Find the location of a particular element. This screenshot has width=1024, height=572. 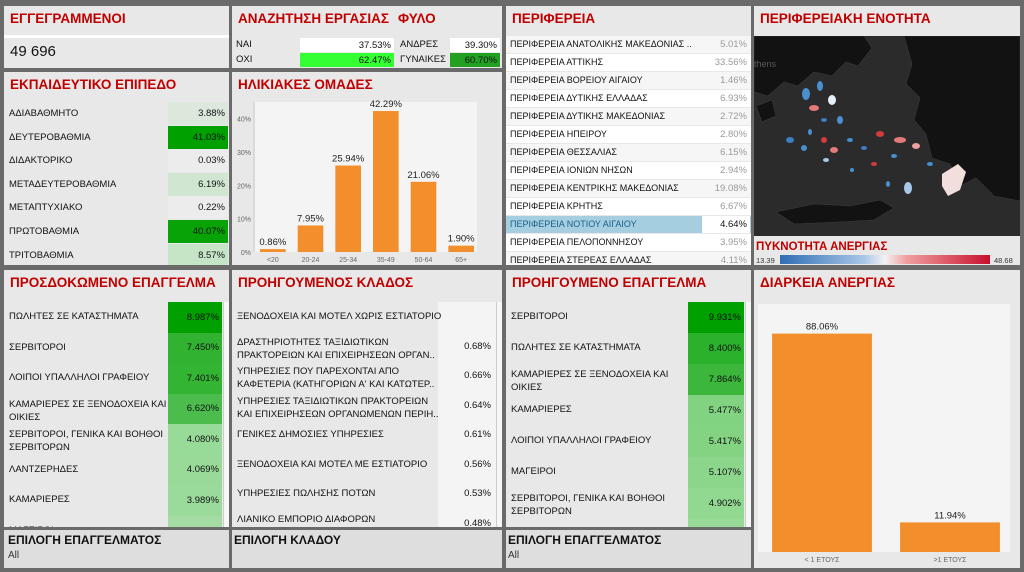

previous-sector-scrollbar is located at coordinates (499, 414).